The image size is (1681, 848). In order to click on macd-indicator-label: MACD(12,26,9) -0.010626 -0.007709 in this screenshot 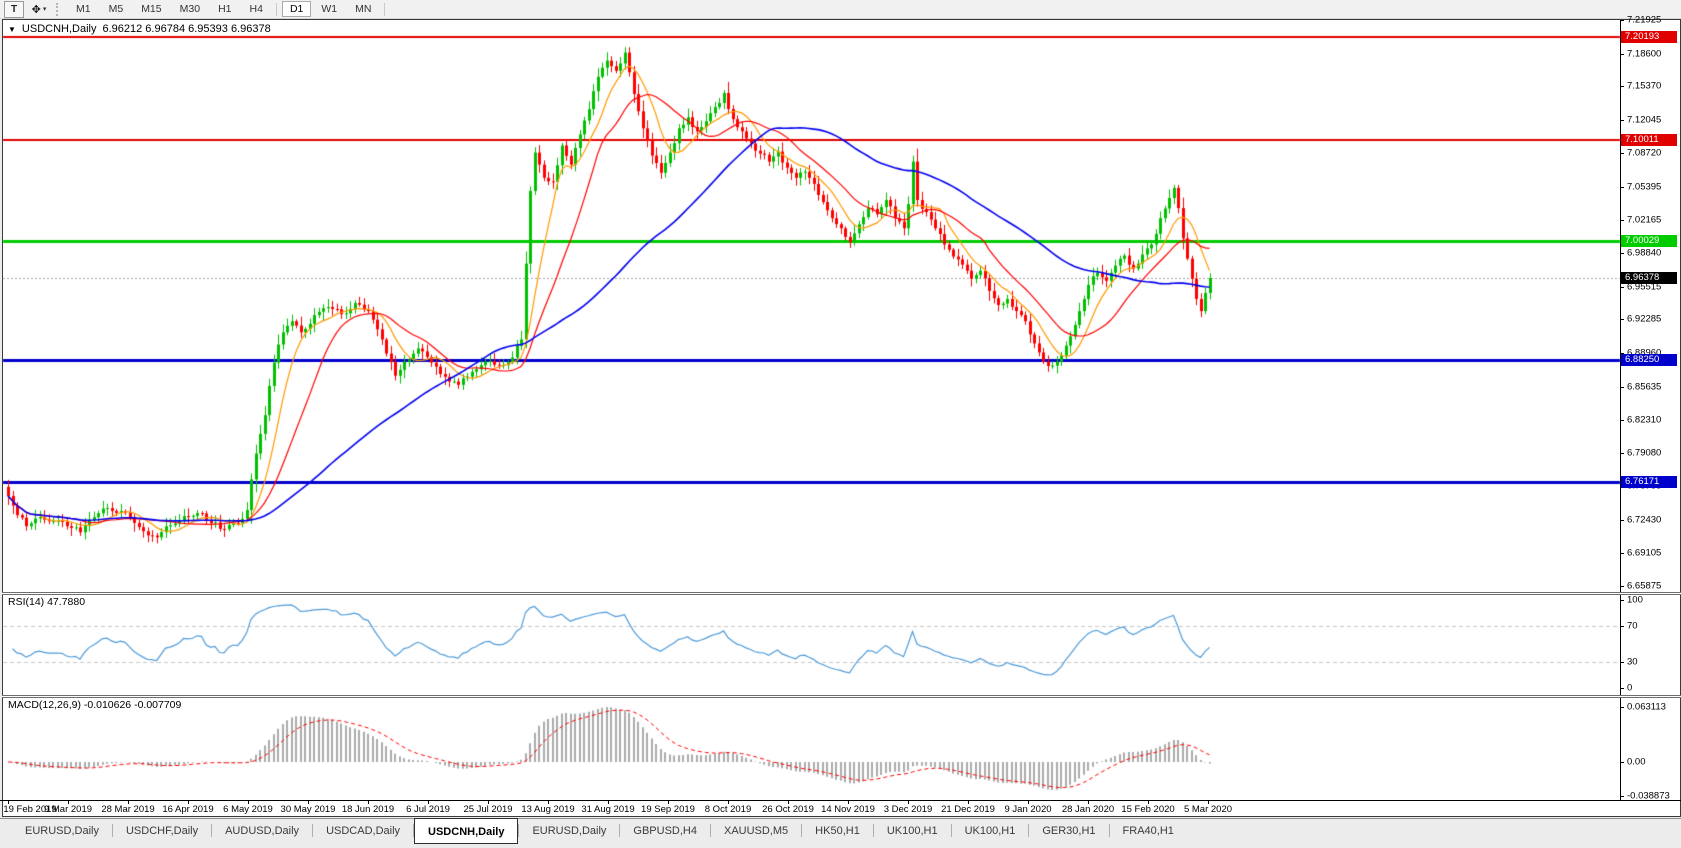, I will do `click(95, 705)`.